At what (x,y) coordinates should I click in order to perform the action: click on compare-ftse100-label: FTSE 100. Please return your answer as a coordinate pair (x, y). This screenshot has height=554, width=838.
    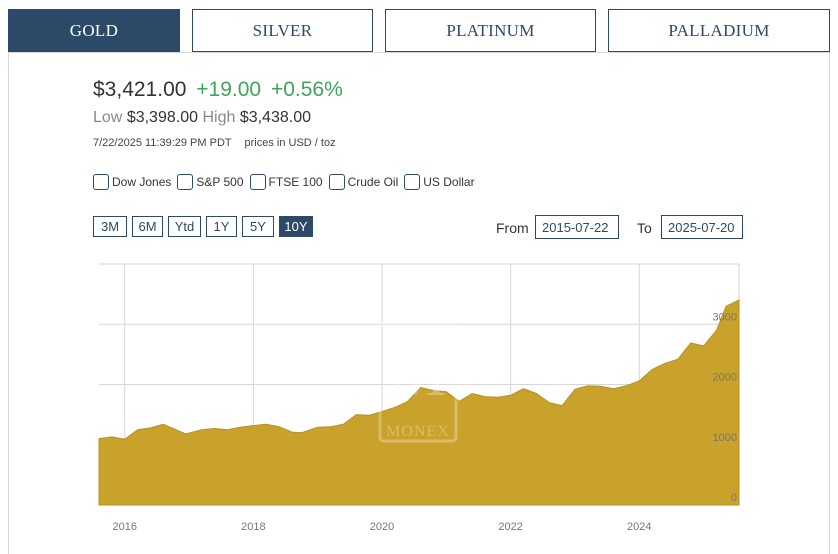
    Looking at the image, I should click on (295, 182).